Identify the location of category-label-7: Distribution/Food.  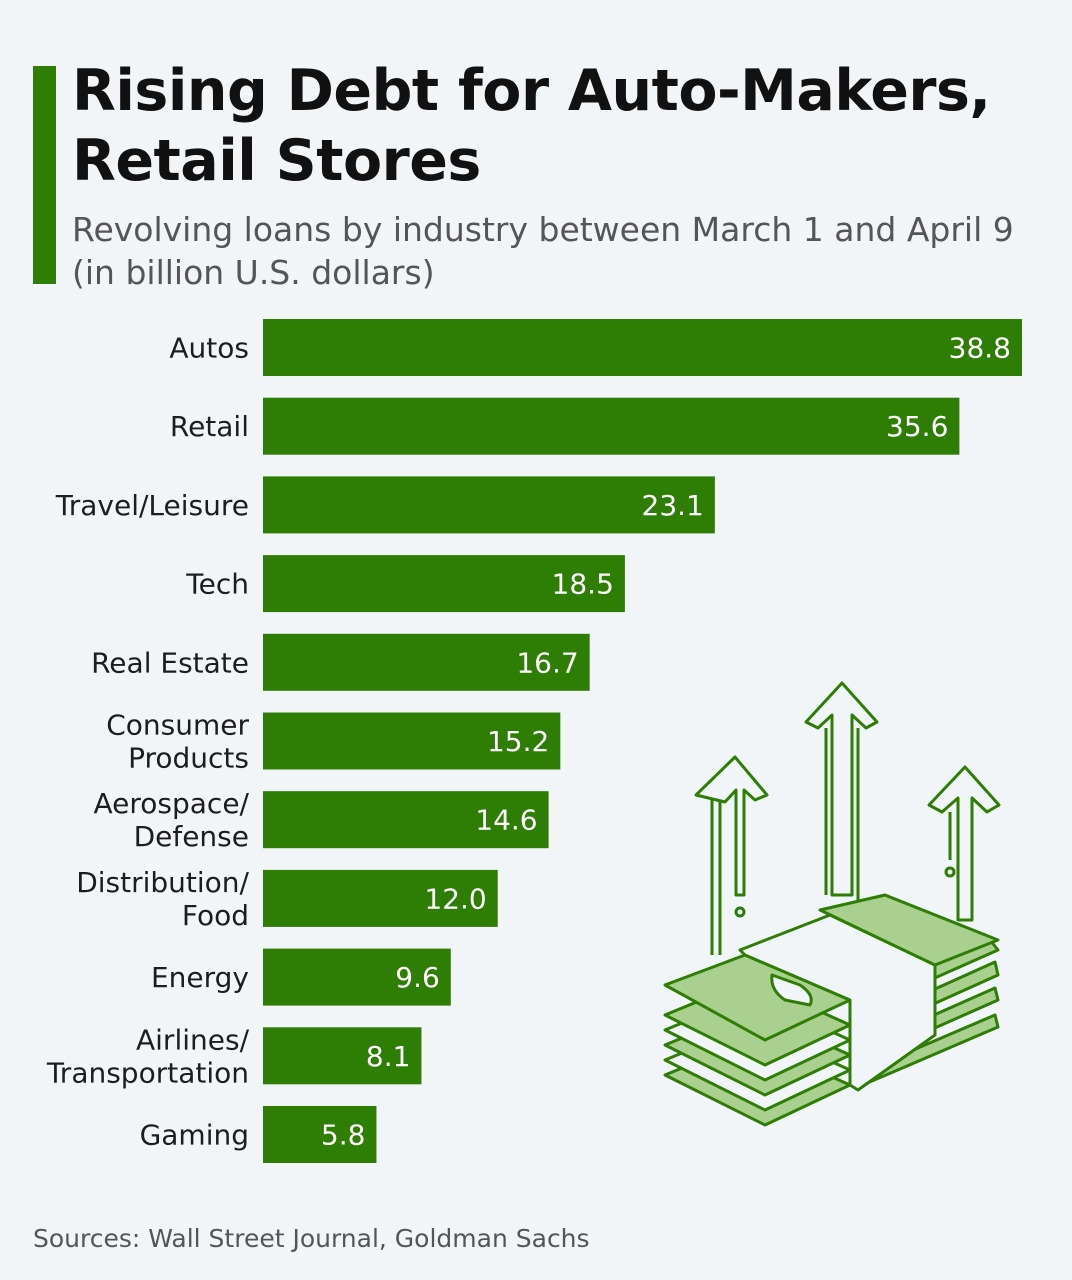
(162, 899).